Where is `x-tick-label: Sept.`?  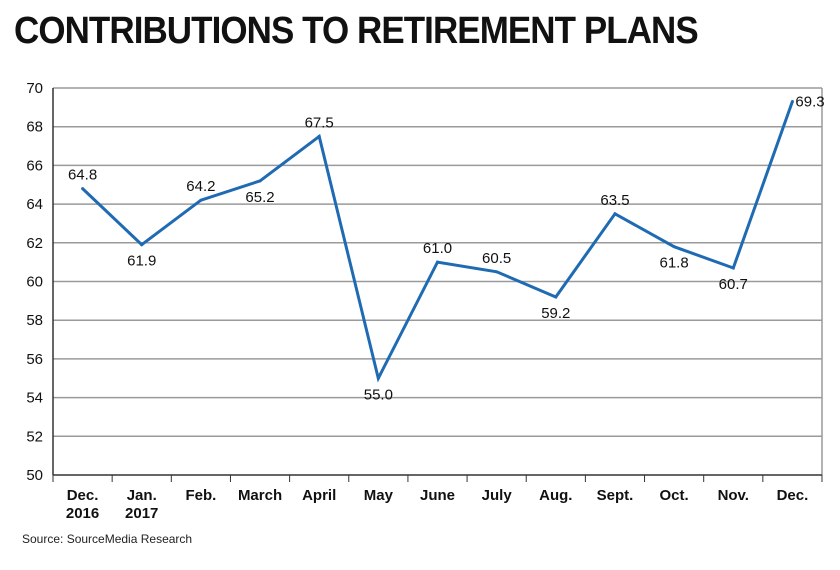 x-tick-label: Sept. is located at coordinates (615, 495).